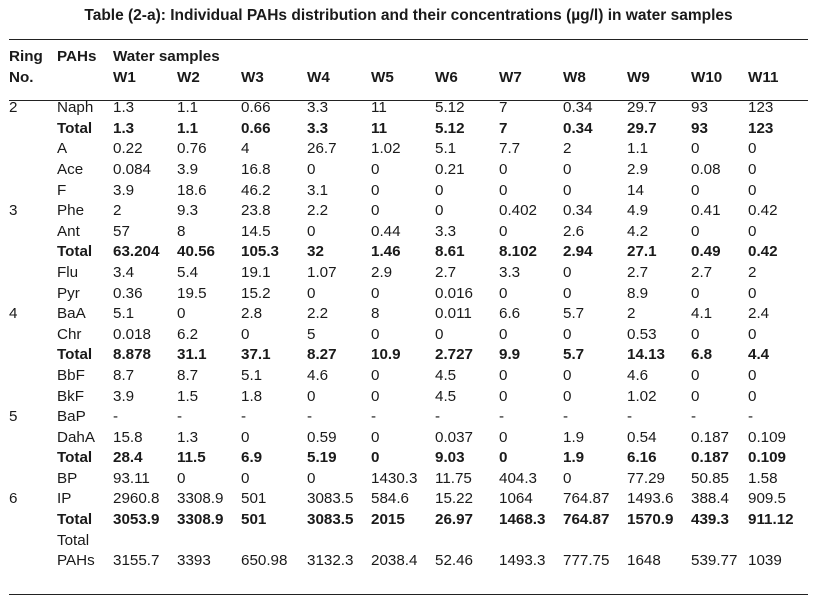  What do you see at coordinates (194, 561) in the screenshot?
I see `concentration-cell: 3393` at bounding box center [194, 561].